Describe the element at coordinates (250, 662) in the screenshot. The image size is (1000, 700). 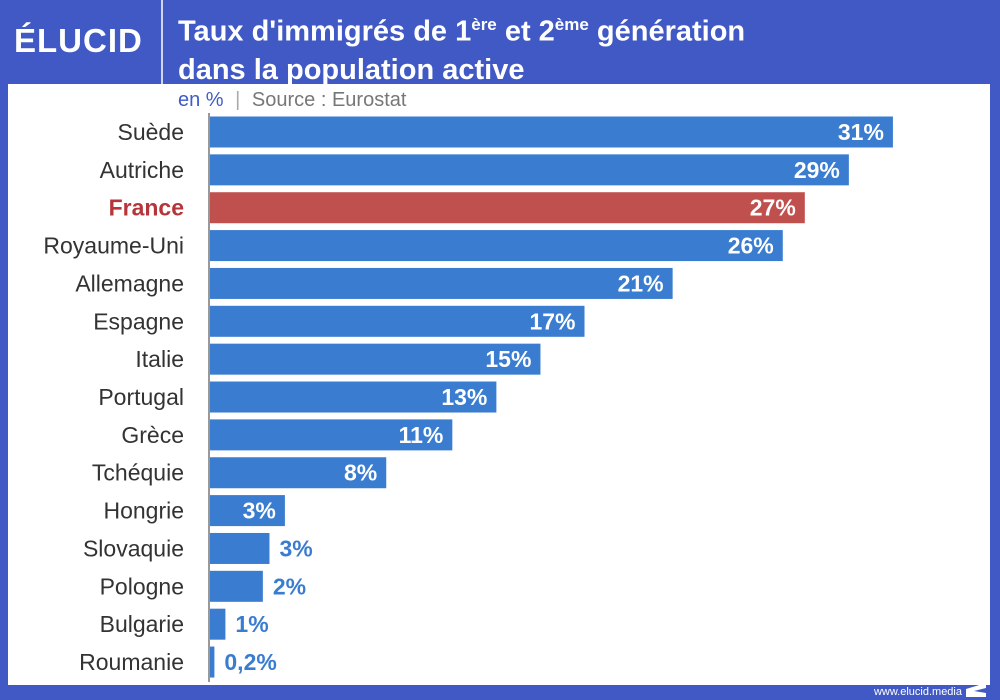
I see `value-label: 0,2%` at that location.